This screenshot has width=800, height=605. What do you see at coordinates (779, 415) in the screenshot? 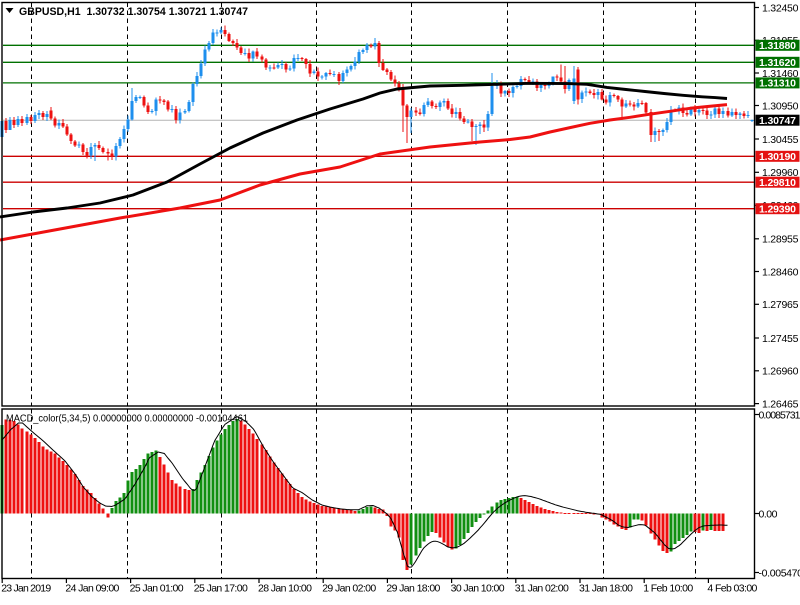
I see `svg-text: 0.0085731` at bounding box center [779, 415].